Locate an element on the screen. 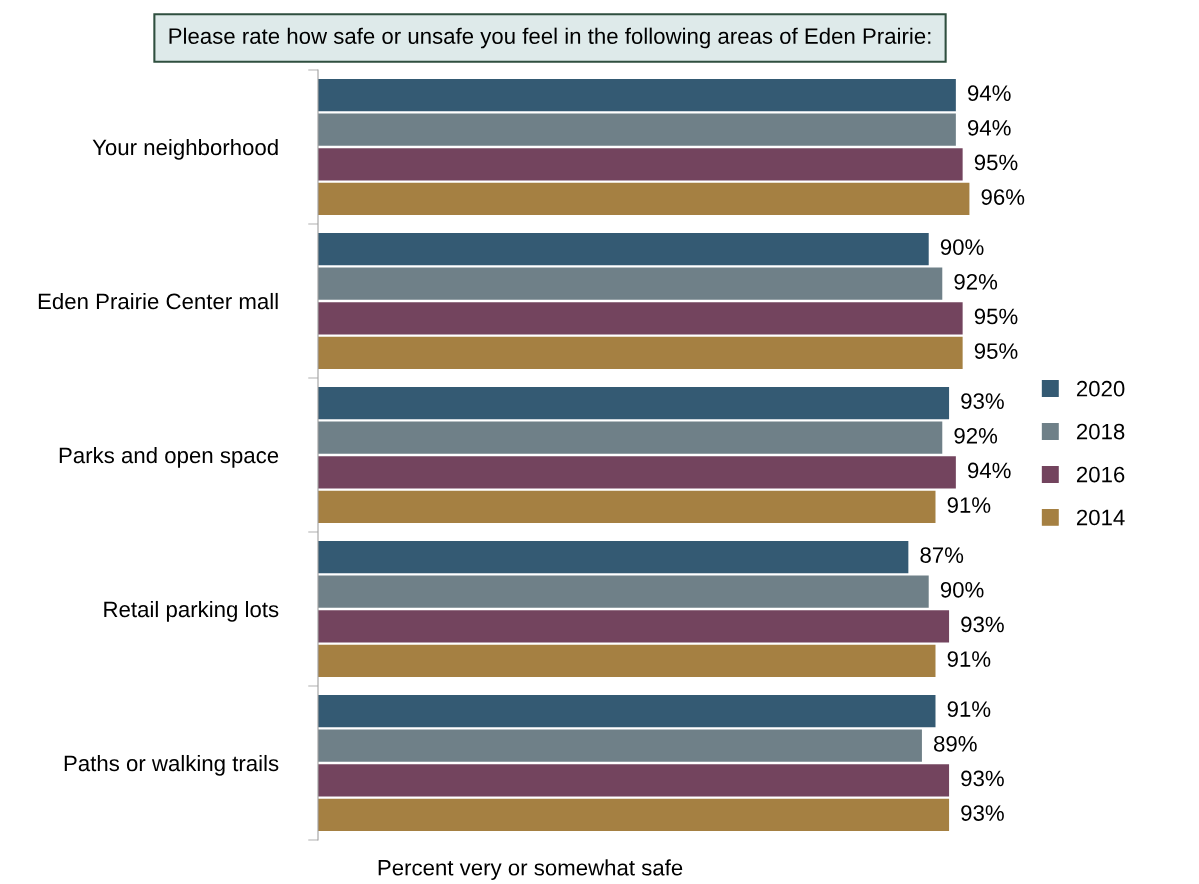 The image size is (1199, 884). y-tick-label: Eden Prairie Center mall is located at coordinates (158, 301).